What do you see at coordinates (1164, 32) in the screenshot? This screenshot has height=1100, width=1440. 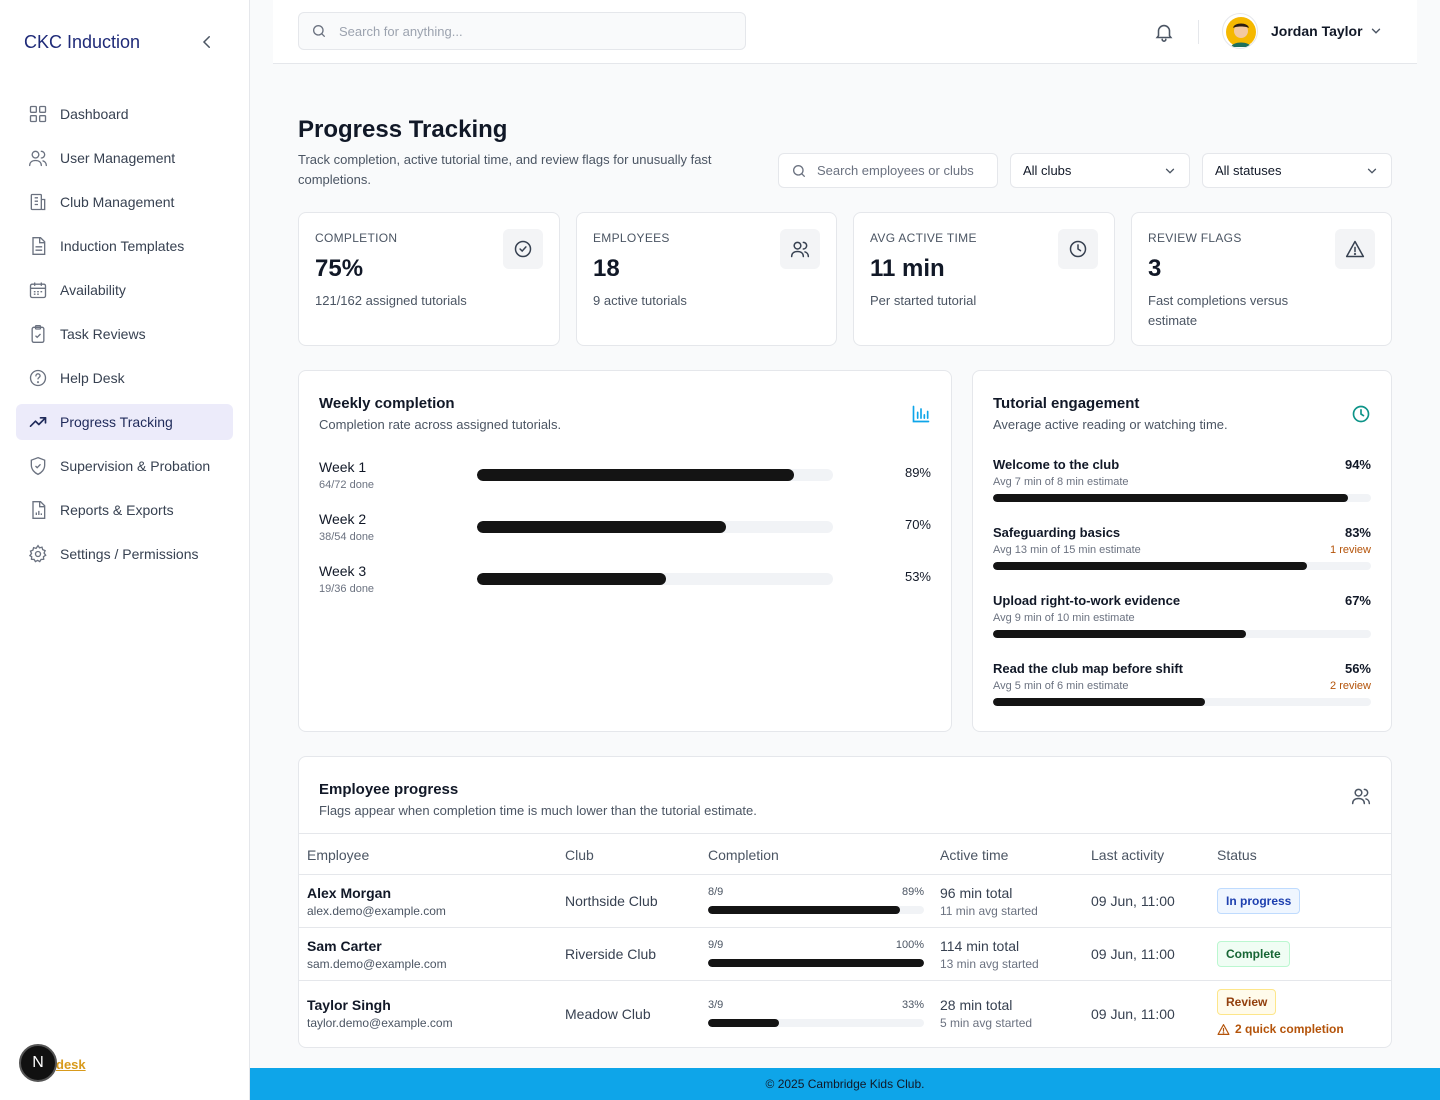 I see `bell-icon` at bounding box center [1164, 32].